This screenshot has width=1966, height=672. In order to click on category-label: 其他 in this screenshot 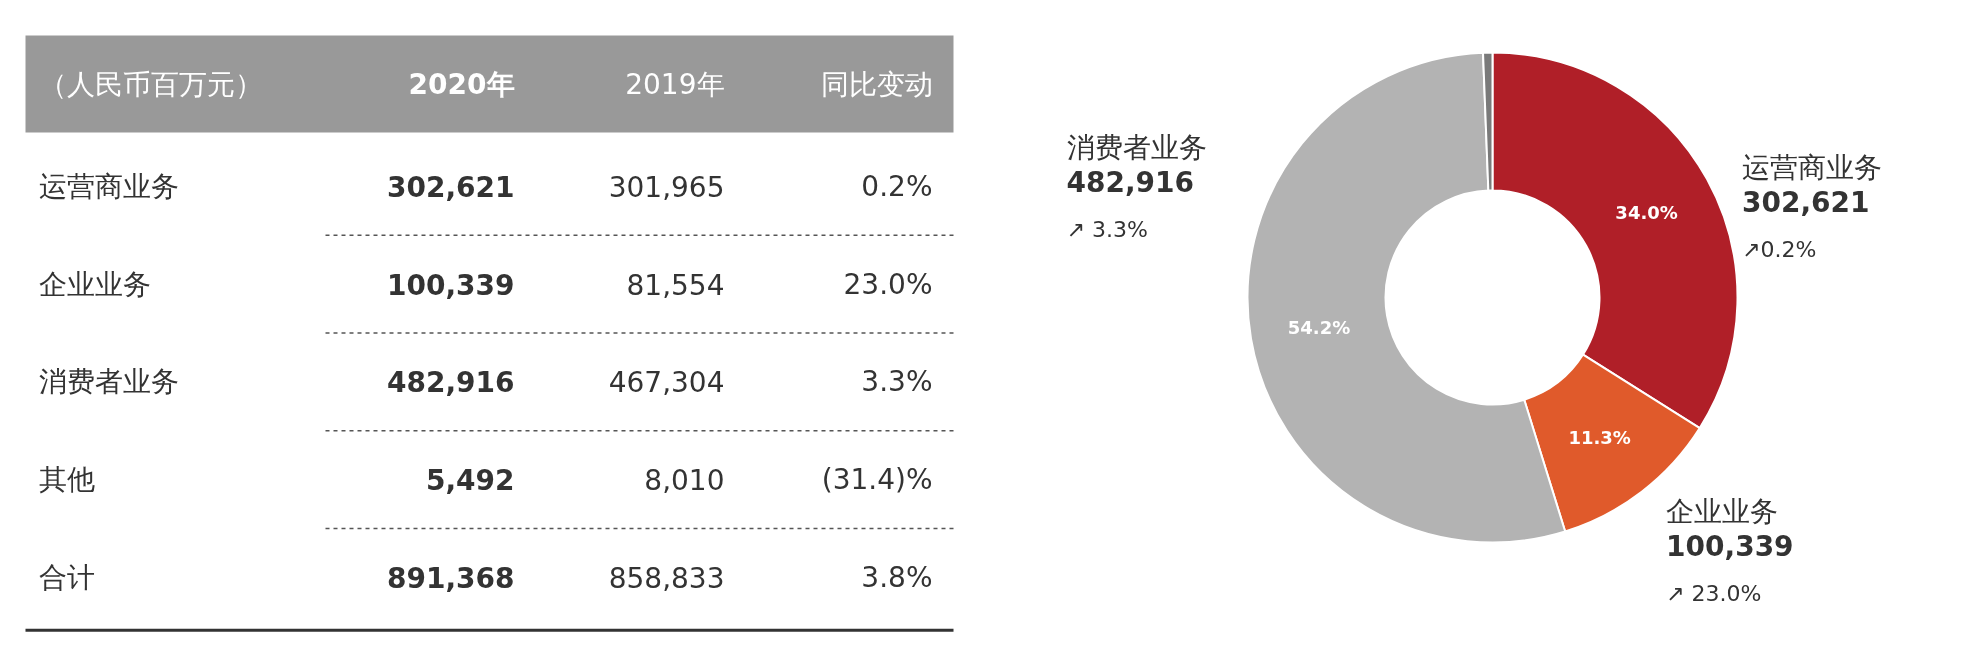, I will do `click(66, 480)`.